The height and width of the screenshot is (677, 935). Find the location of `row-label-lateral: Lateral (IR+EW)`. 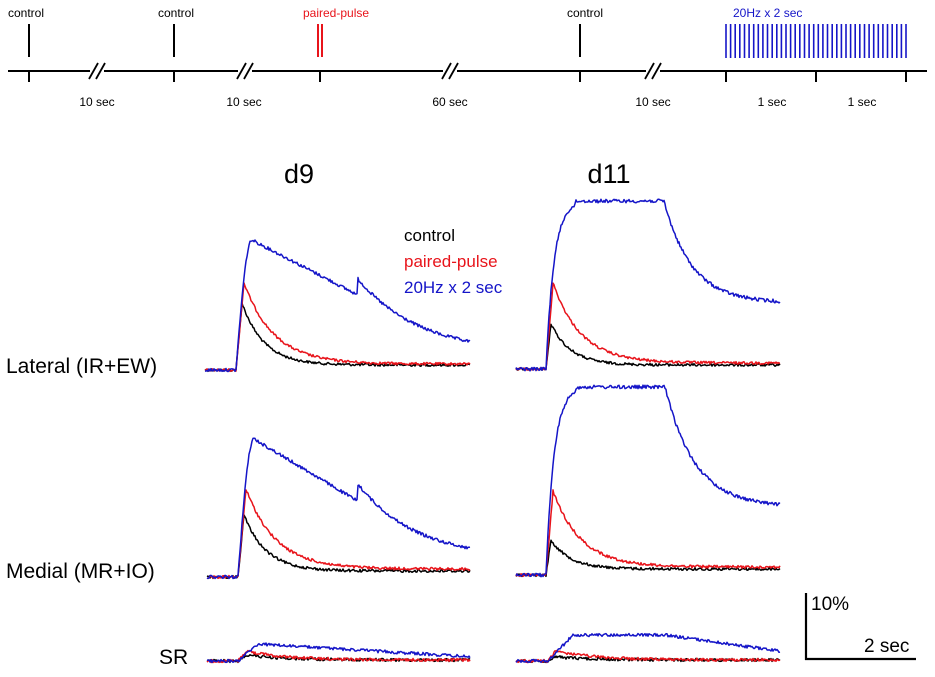

row-label-lateral: Lateral (IR+EW) is located at coordinates (81, 366).